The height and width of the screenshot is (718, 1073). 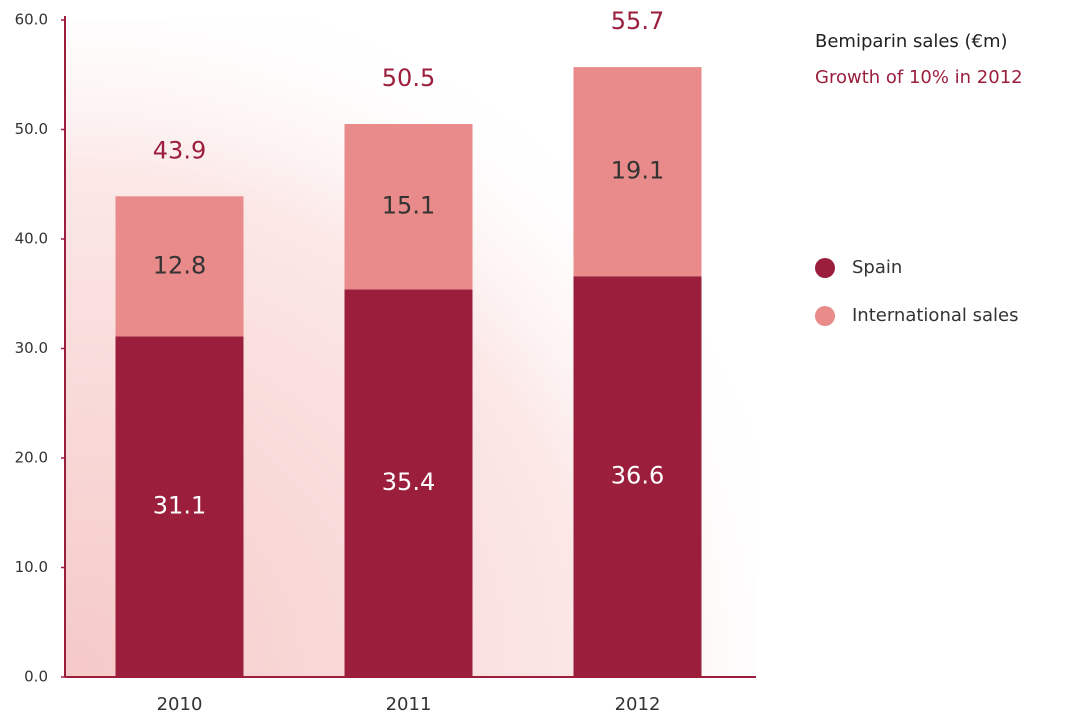 I want to click on data-label: 19.1, so click(x=637, y=171).